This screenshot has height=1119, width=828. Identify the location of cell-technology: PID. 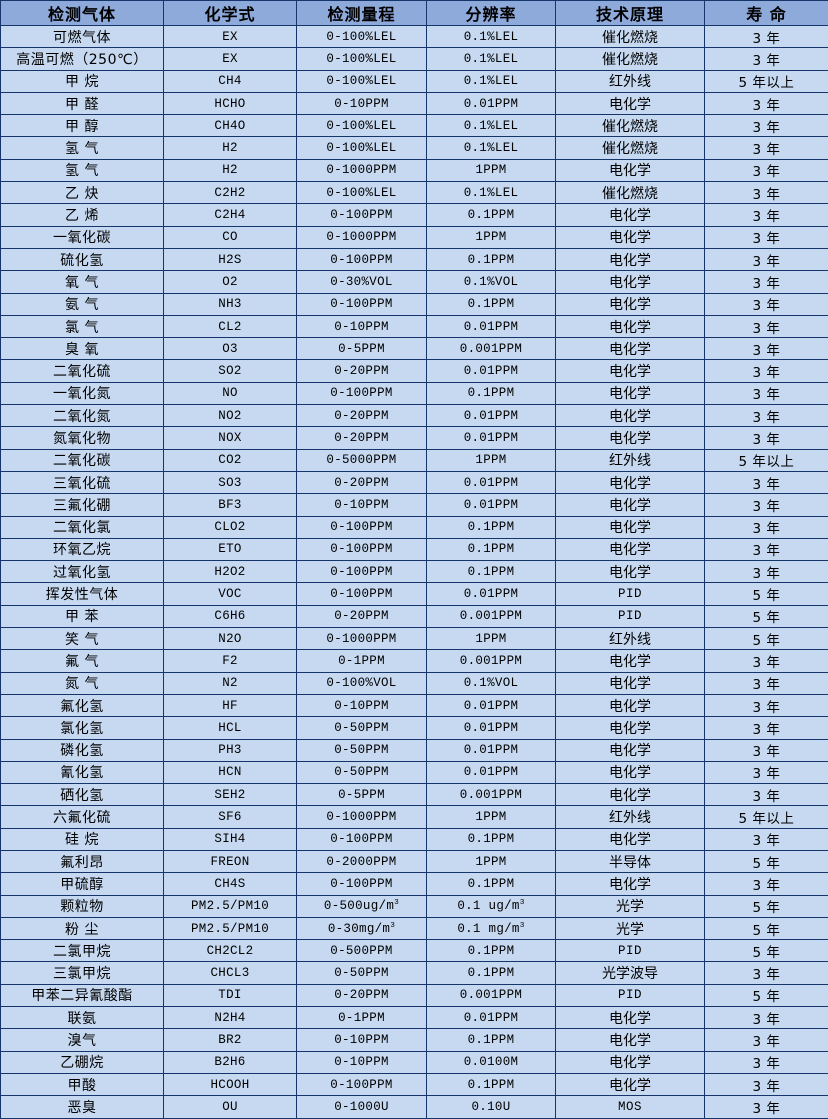
(630, 616).